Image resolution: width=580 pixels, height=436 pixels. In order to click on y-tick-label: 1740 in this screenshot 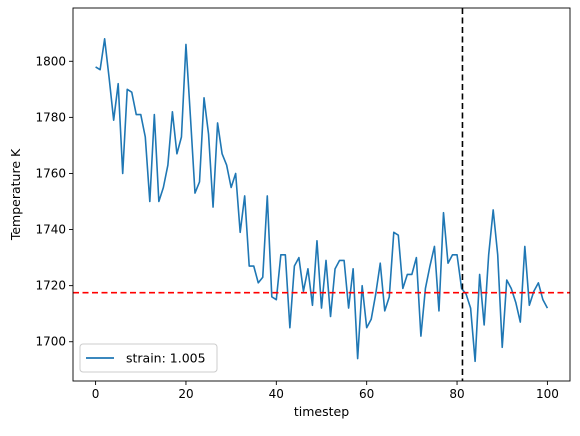, I will do `click(50, 230)`.